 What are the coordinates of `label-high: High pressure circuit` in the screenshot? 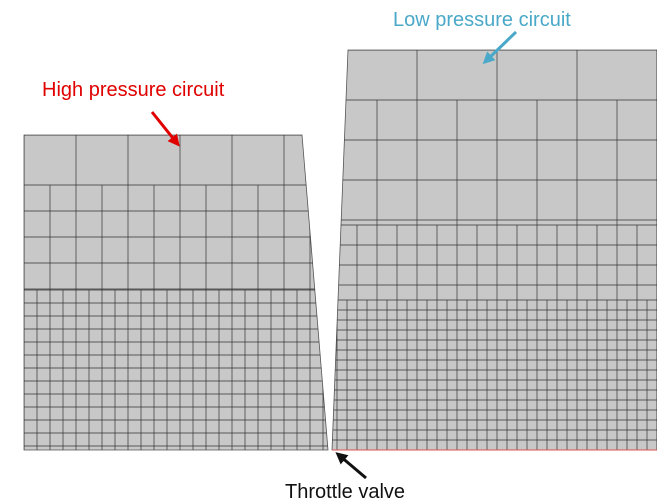 It's located at (133, 90).